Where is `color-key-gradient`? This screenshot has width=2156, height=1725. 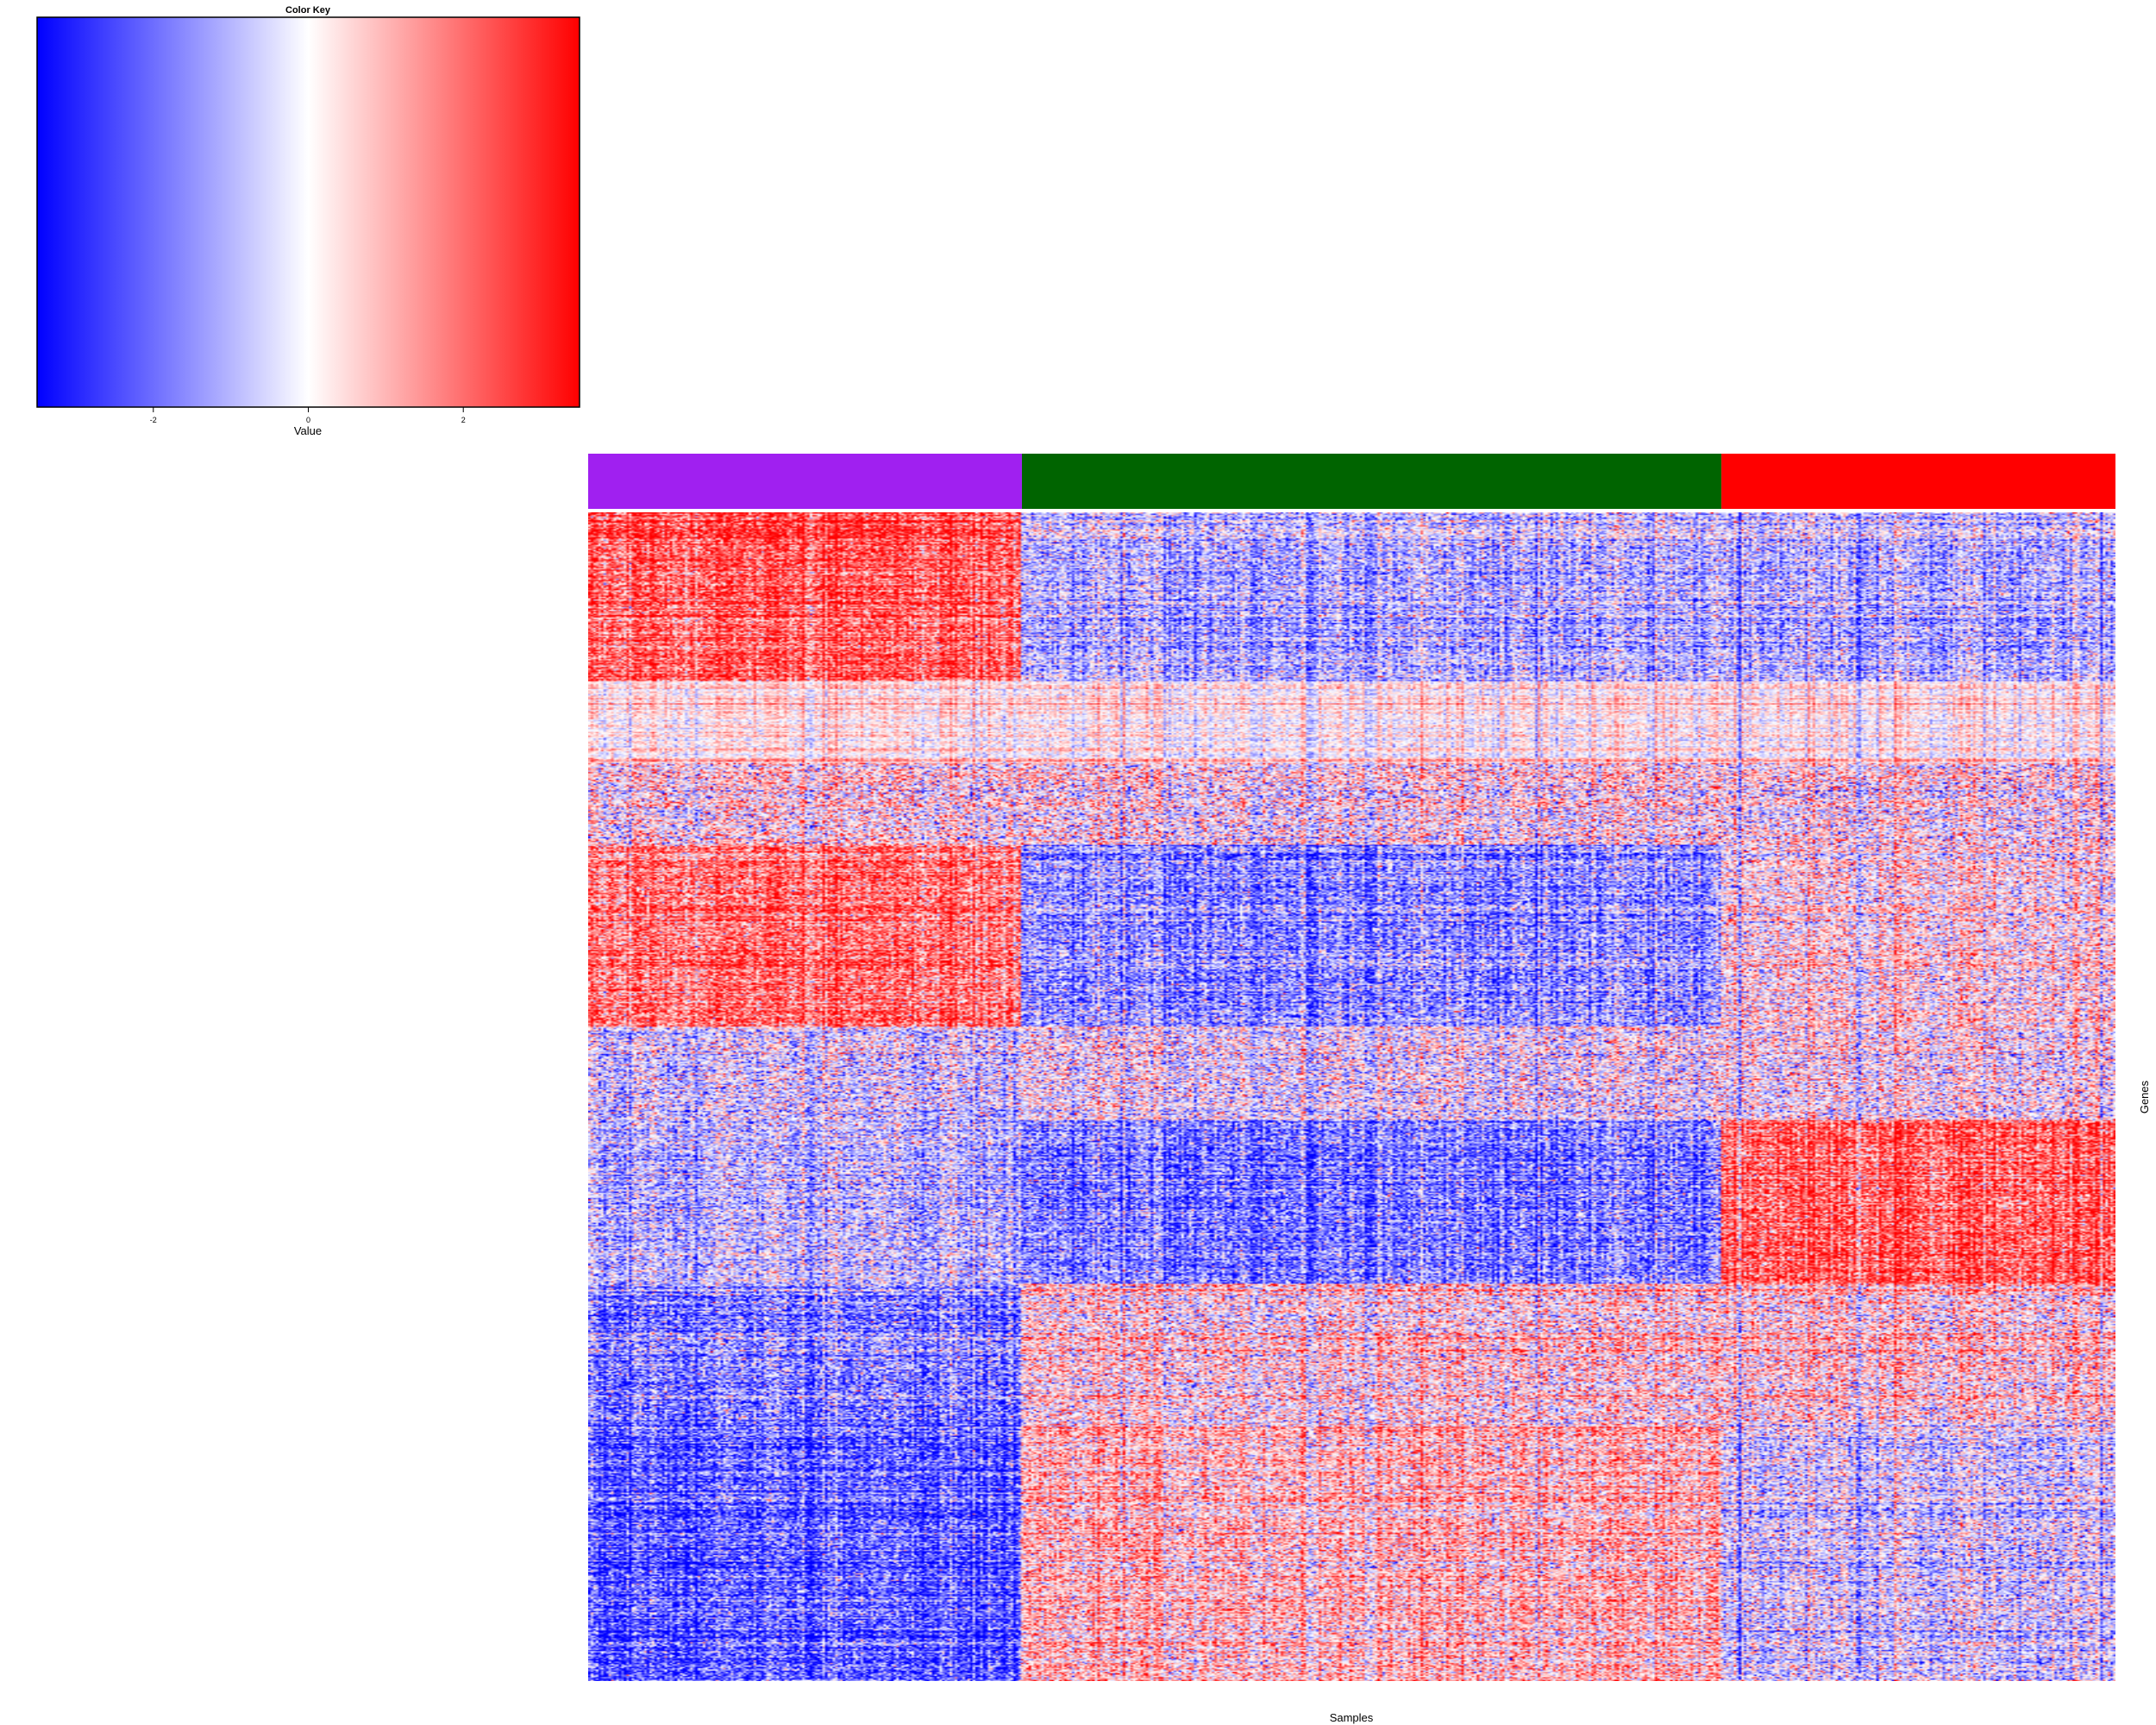 color-key-gradient is located at coordinates (308, 212).